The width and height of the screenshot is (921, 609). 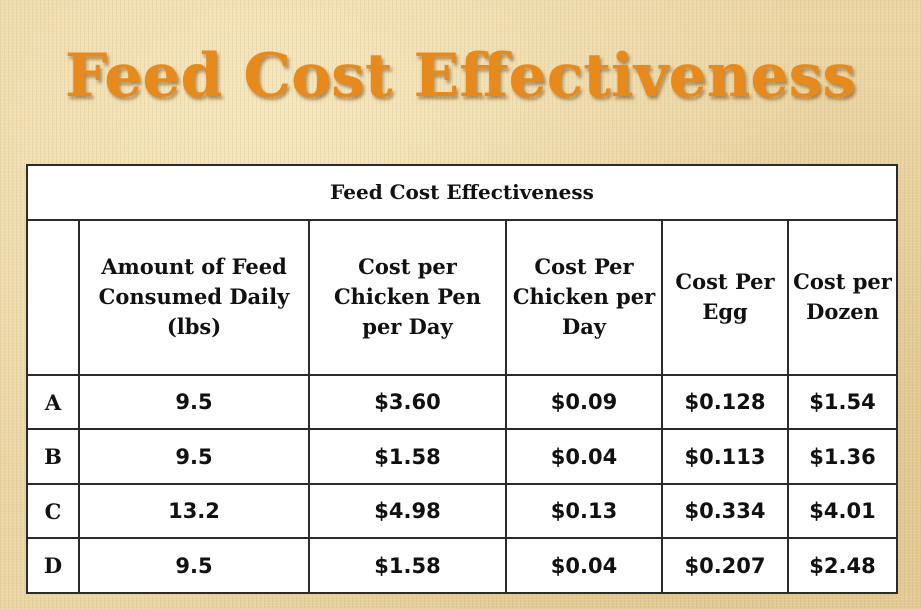 What do you see at coordinates (53, 402) in the screenshot?
I see `row-label: A` at bounding box center [53, 402].